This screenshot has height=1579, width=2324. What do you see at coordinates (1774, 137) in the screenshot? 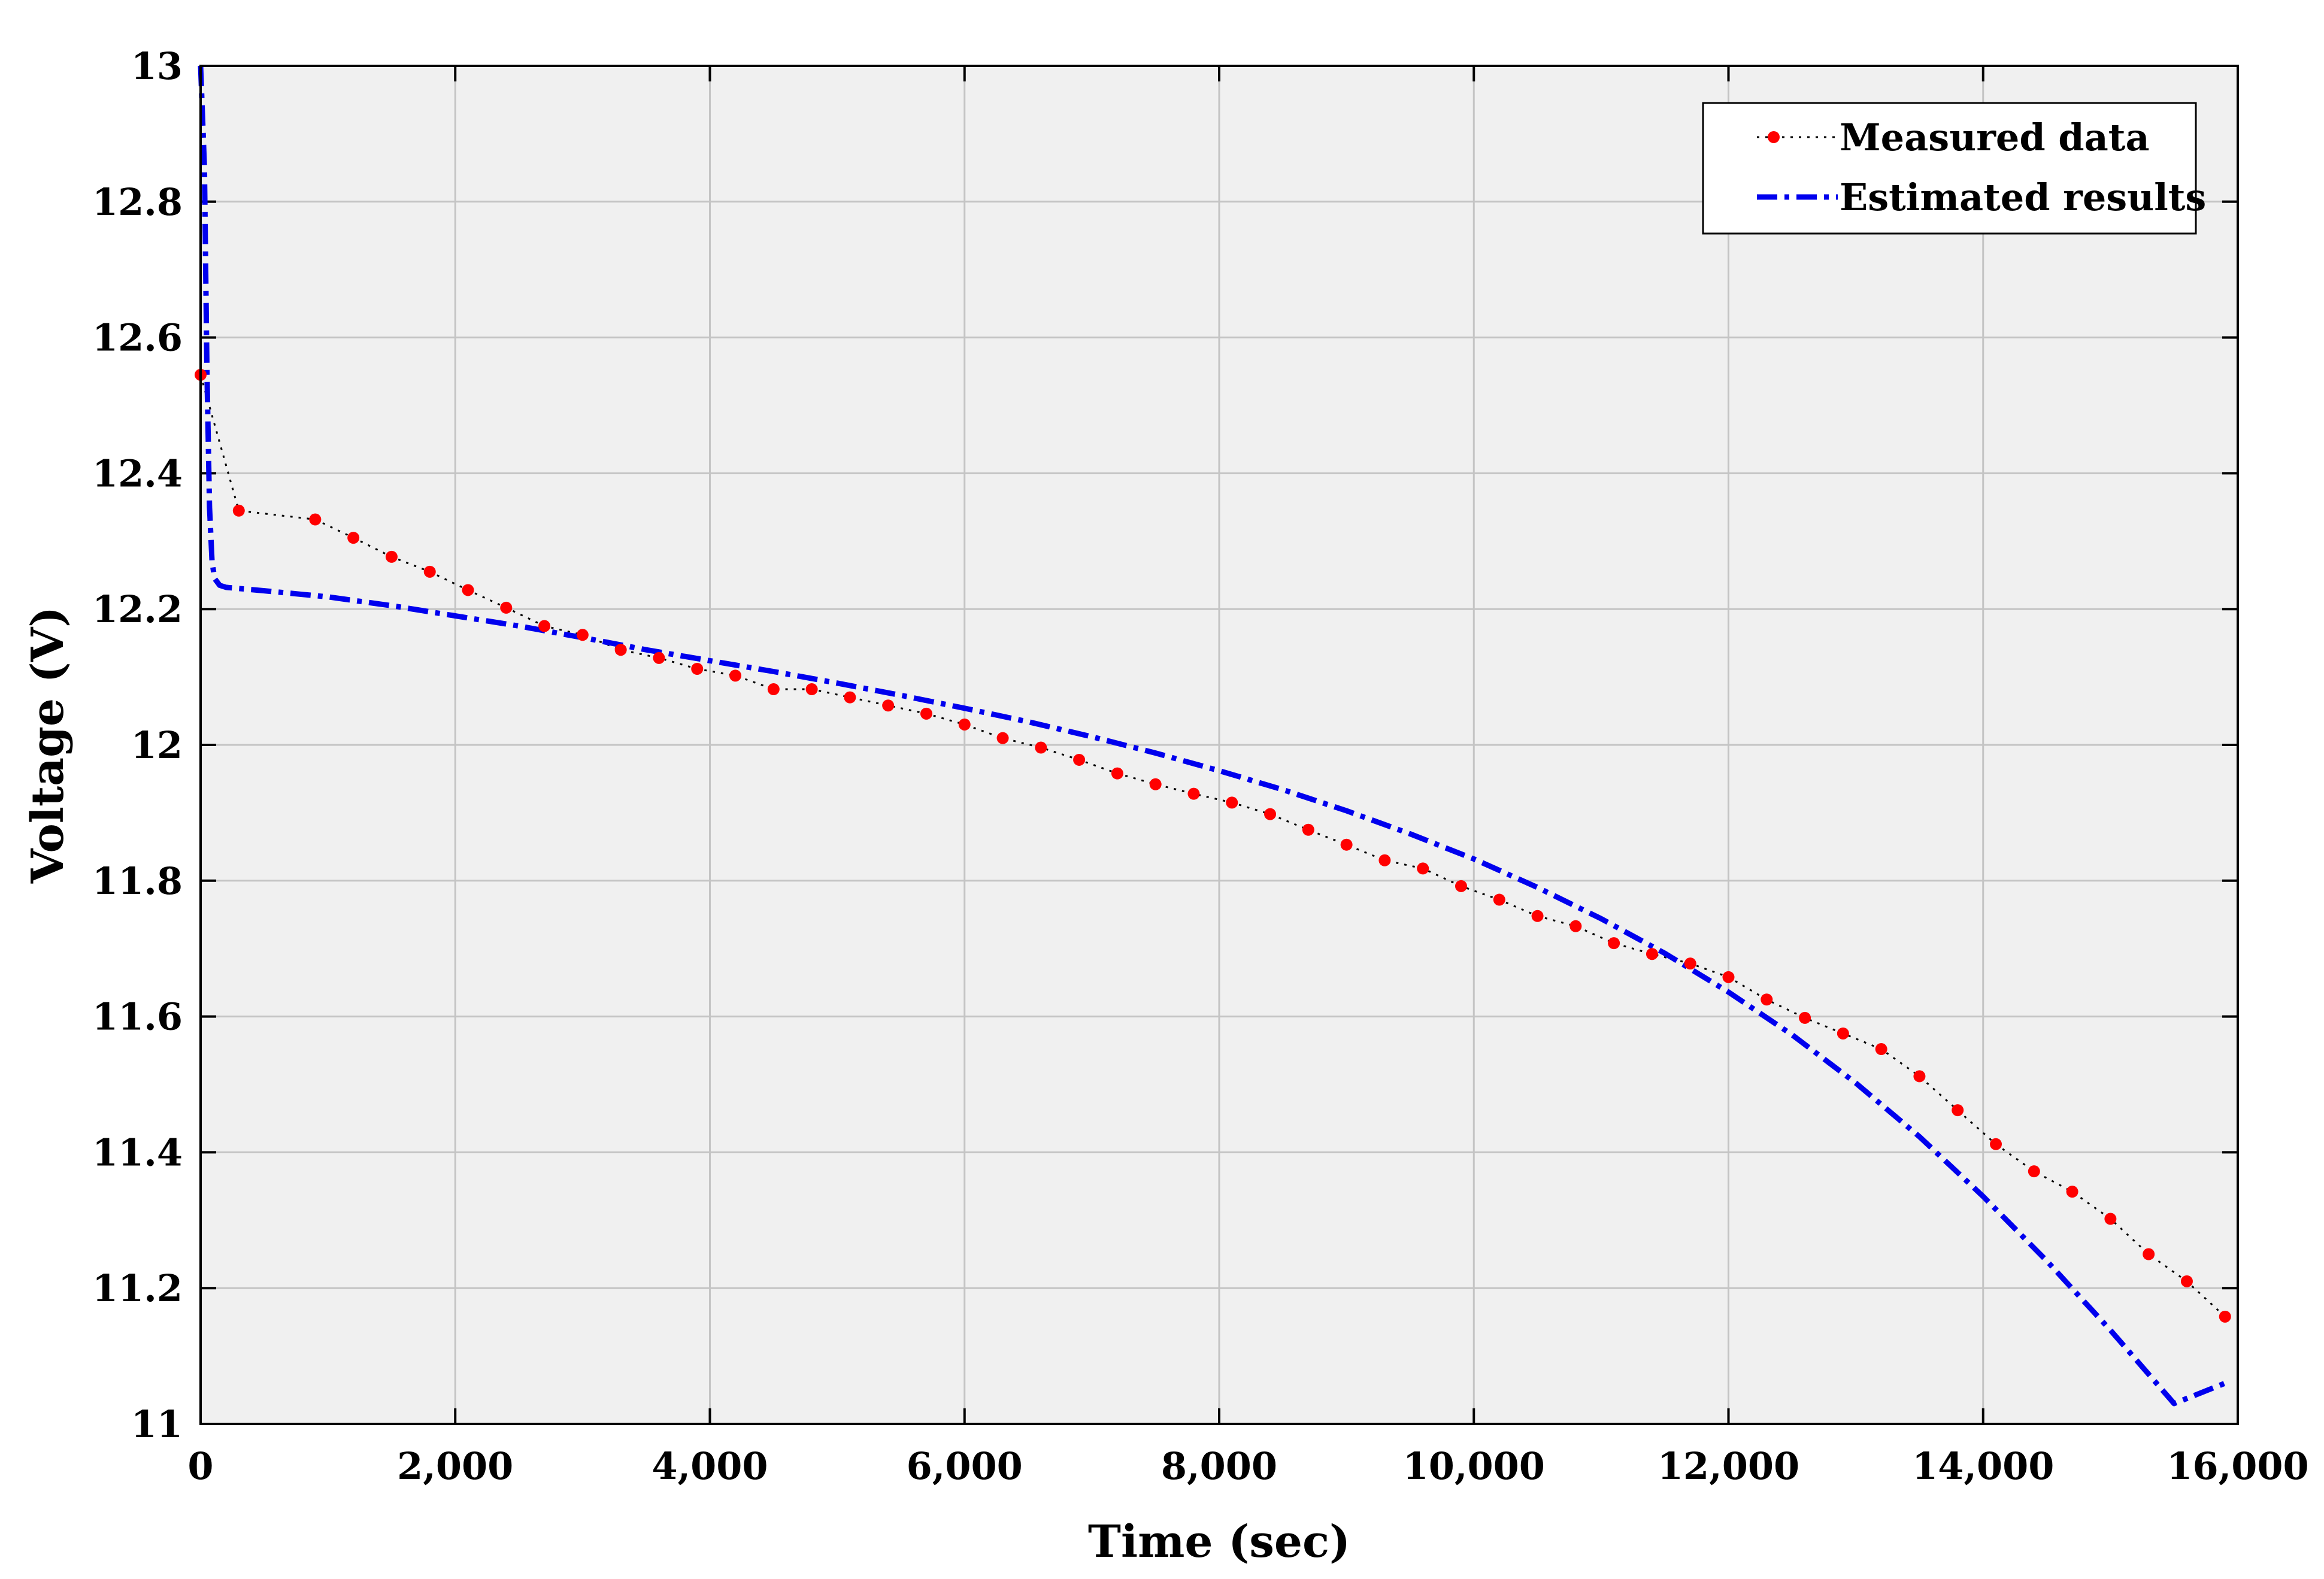
I see `legend-swatch-measured-marker` at bounding box center [1774, 137].